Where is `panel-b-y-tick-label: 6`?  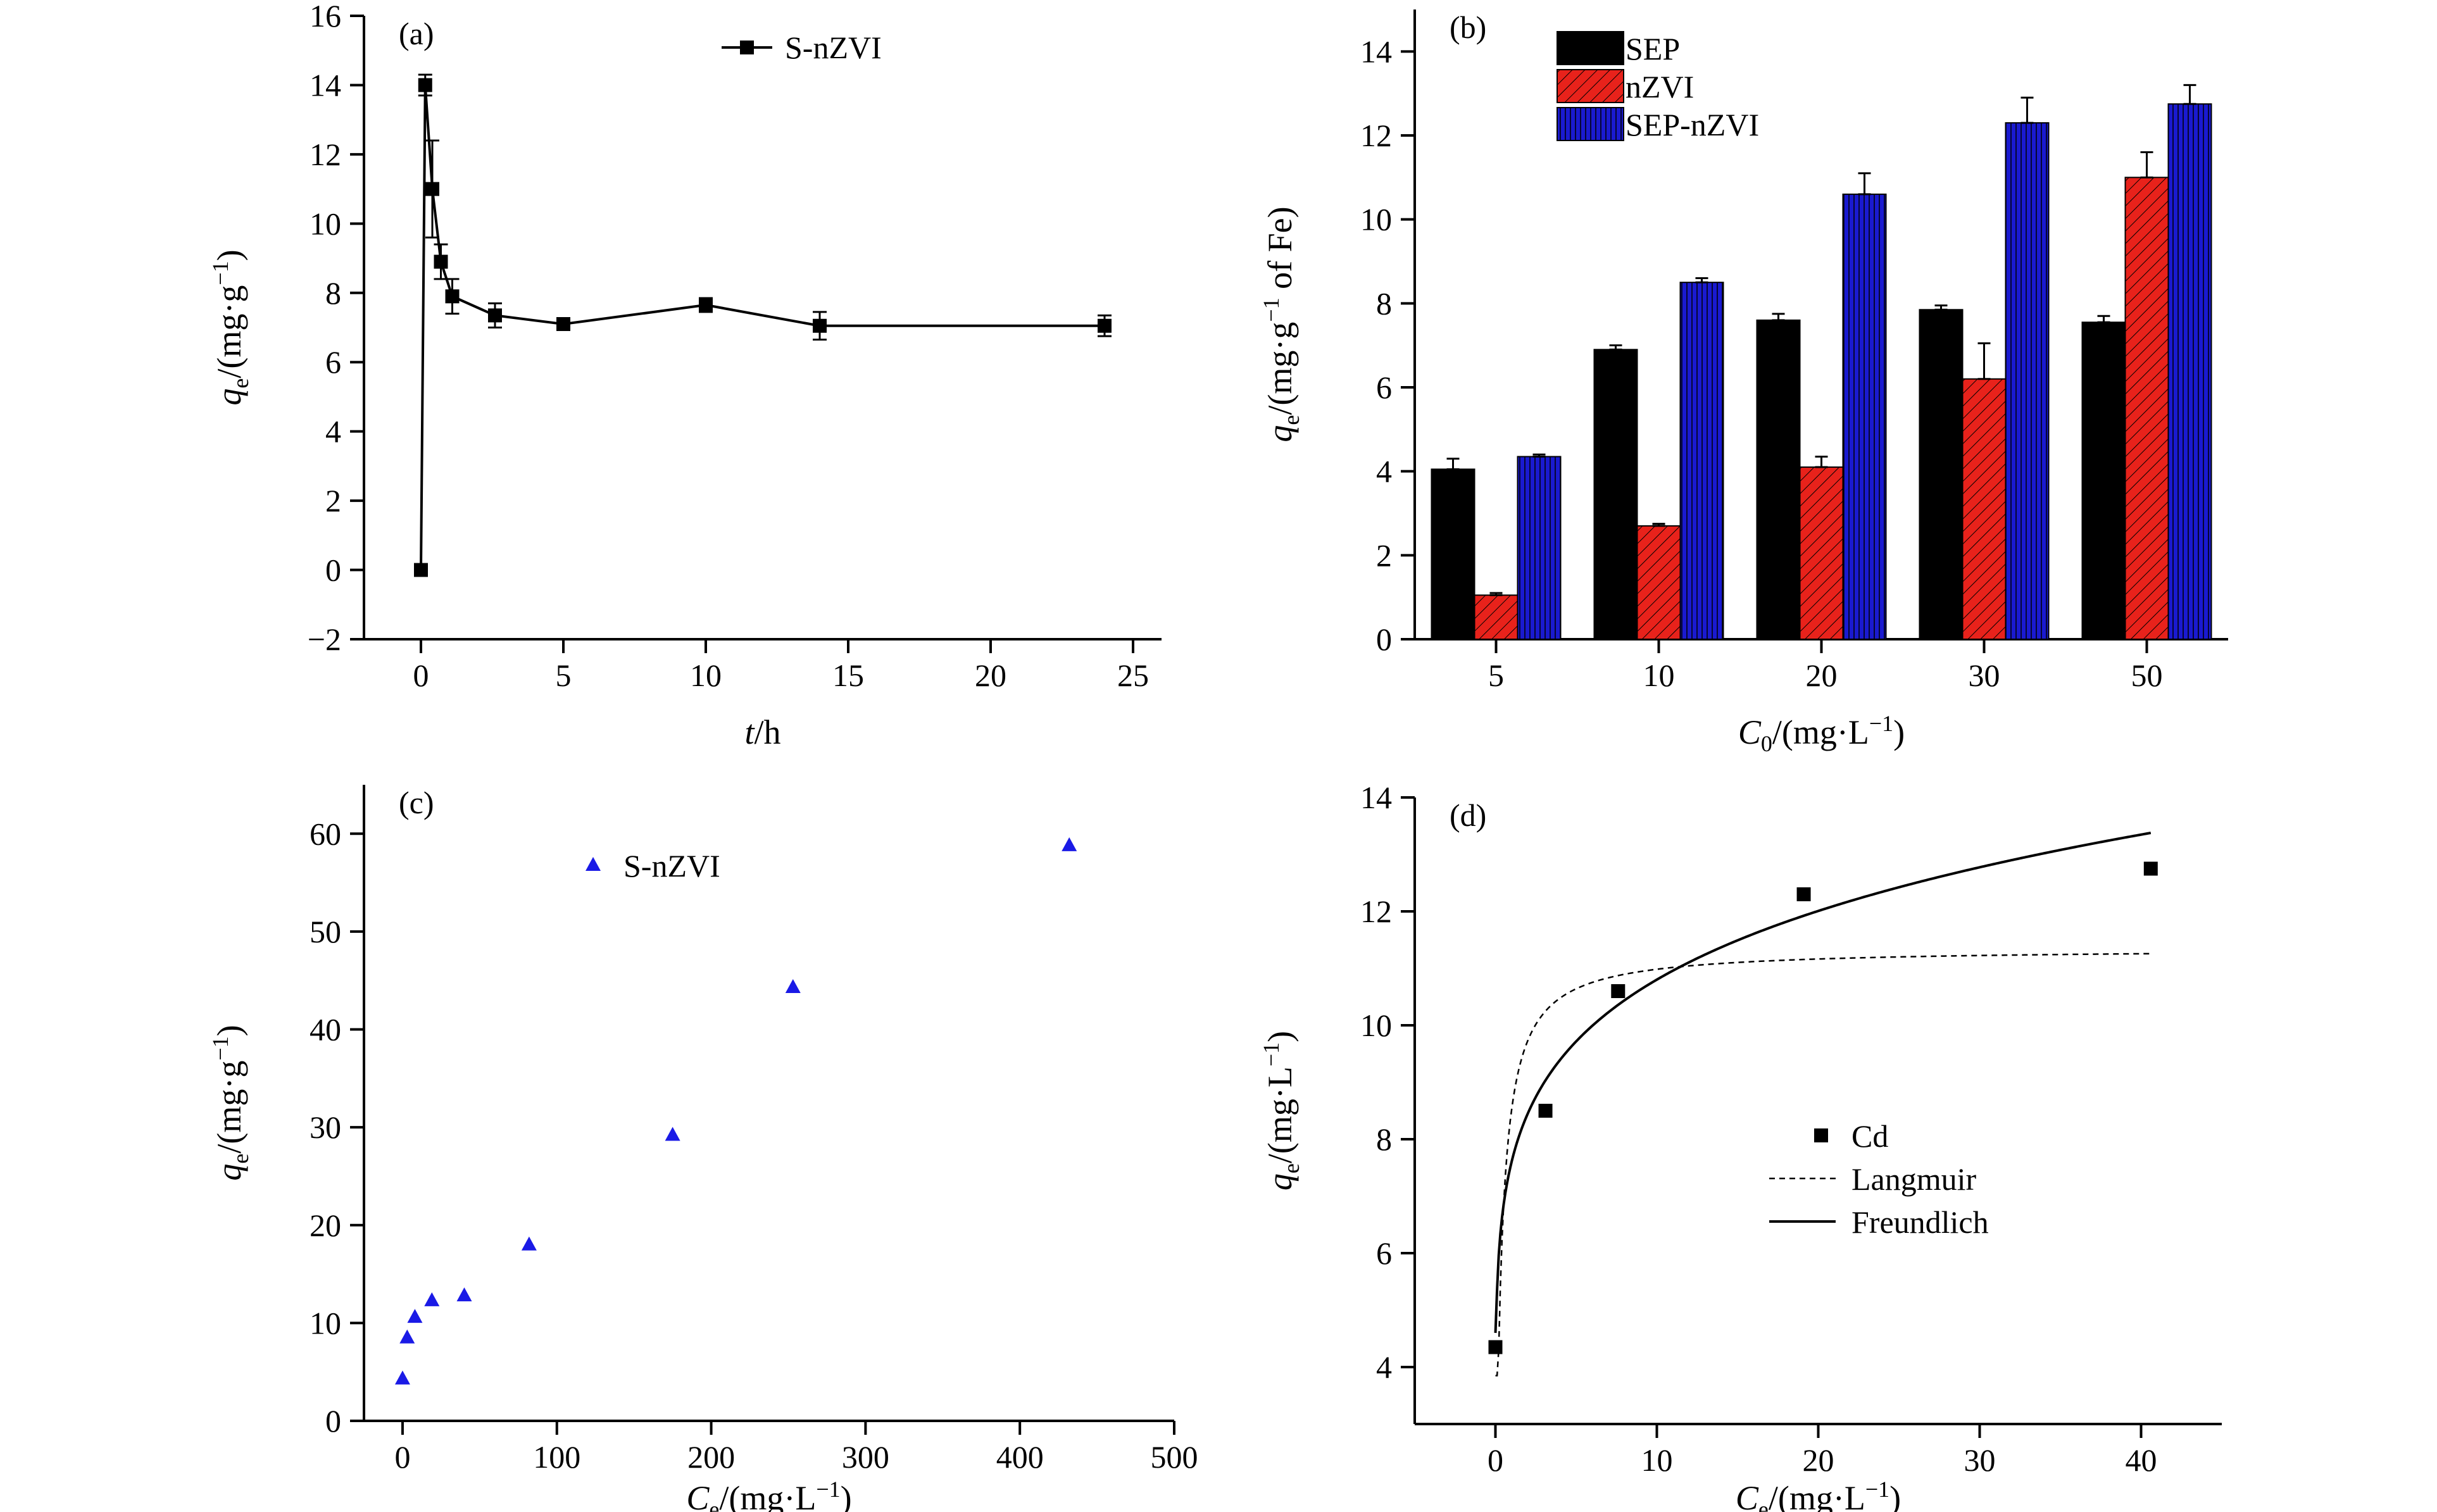 panel-b-y-tick-label: 6 is located at coordinates (1384, 388).